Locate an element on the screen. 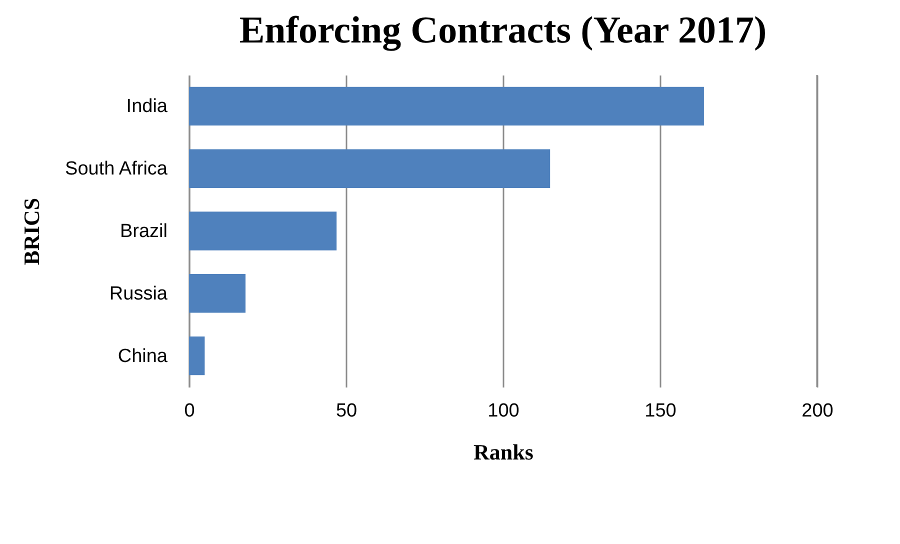  x-tick-label: 150 is located at coordinates (660, 411).